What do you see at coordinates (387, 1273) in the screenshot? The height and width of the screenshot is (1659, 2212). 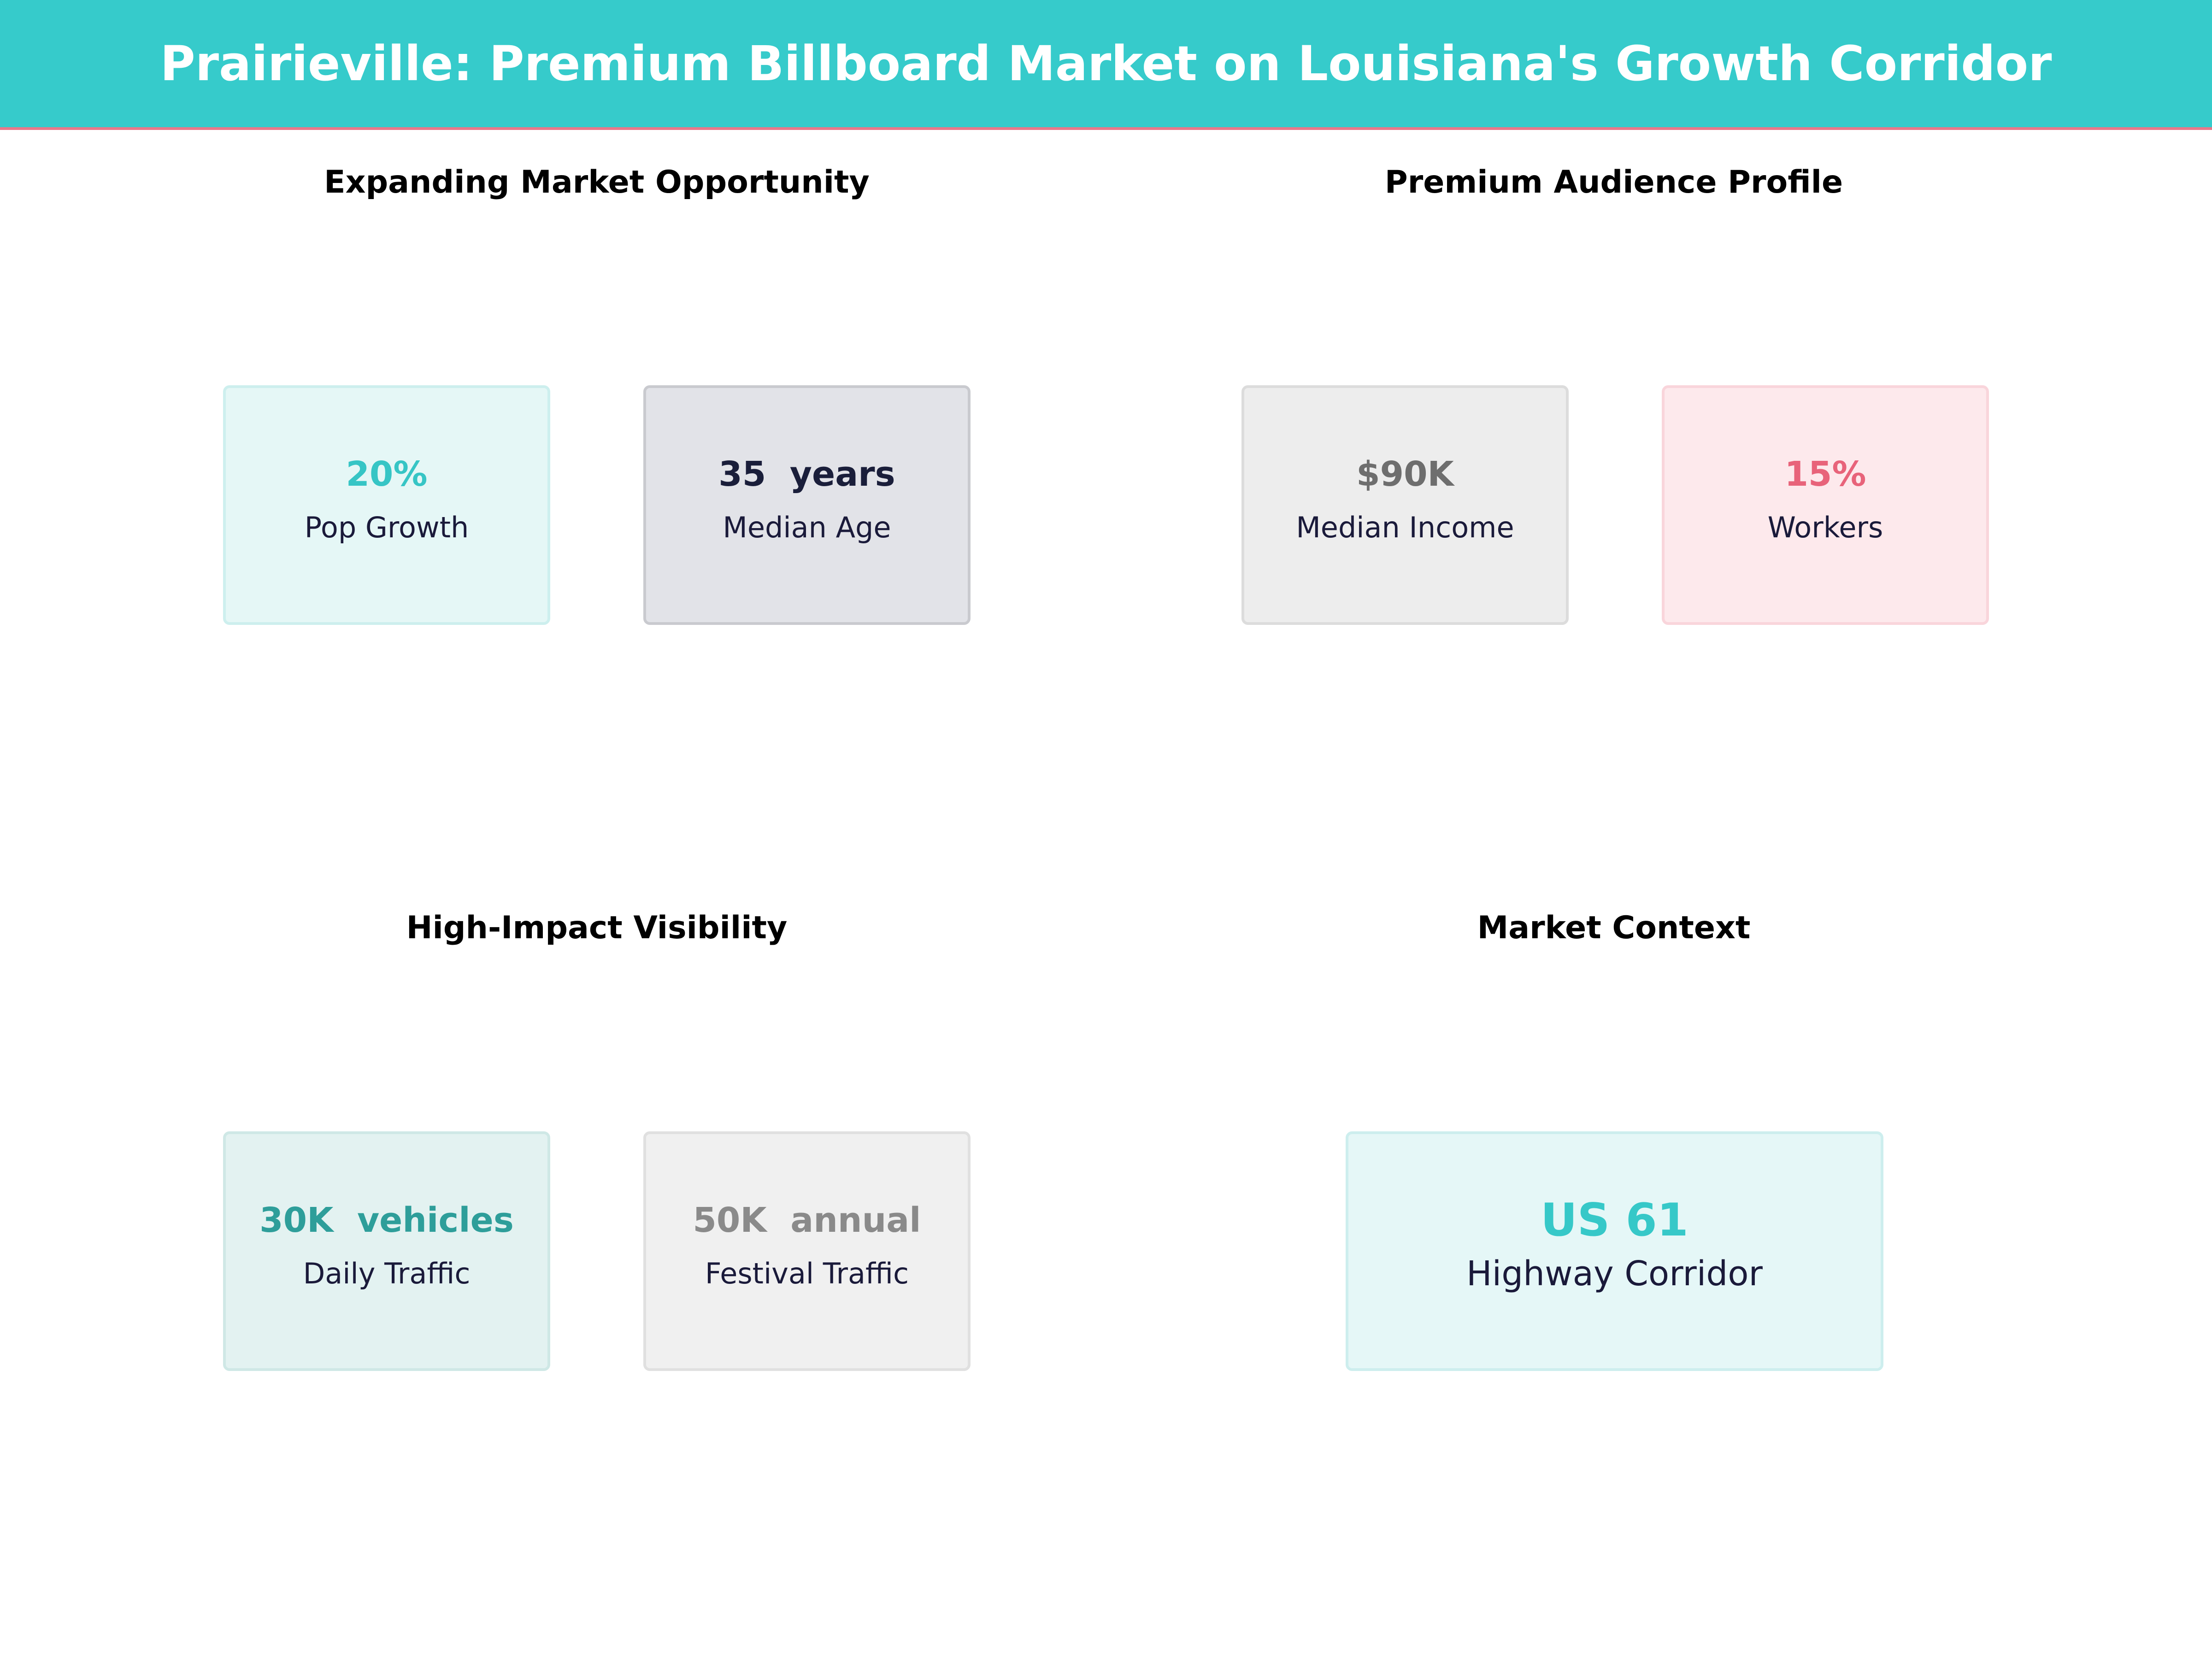 I see `kpi-label: Daily Traffic` at bounding box center [387, 1273].